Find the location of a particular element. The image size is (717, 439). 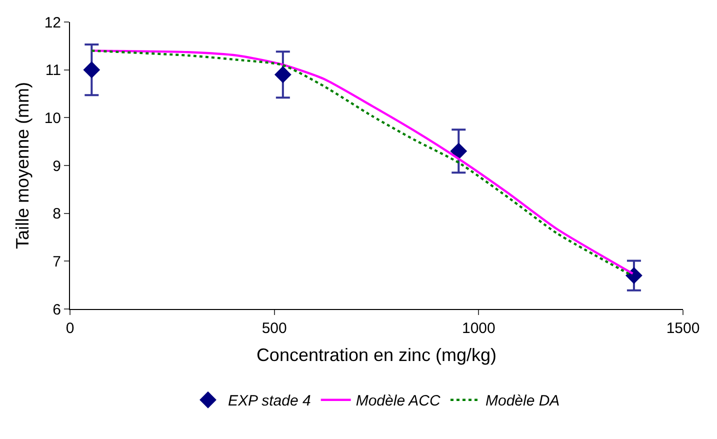

x-axis-title: Concentration en zinc (mg/kg) is located at coordinates (376, 355).